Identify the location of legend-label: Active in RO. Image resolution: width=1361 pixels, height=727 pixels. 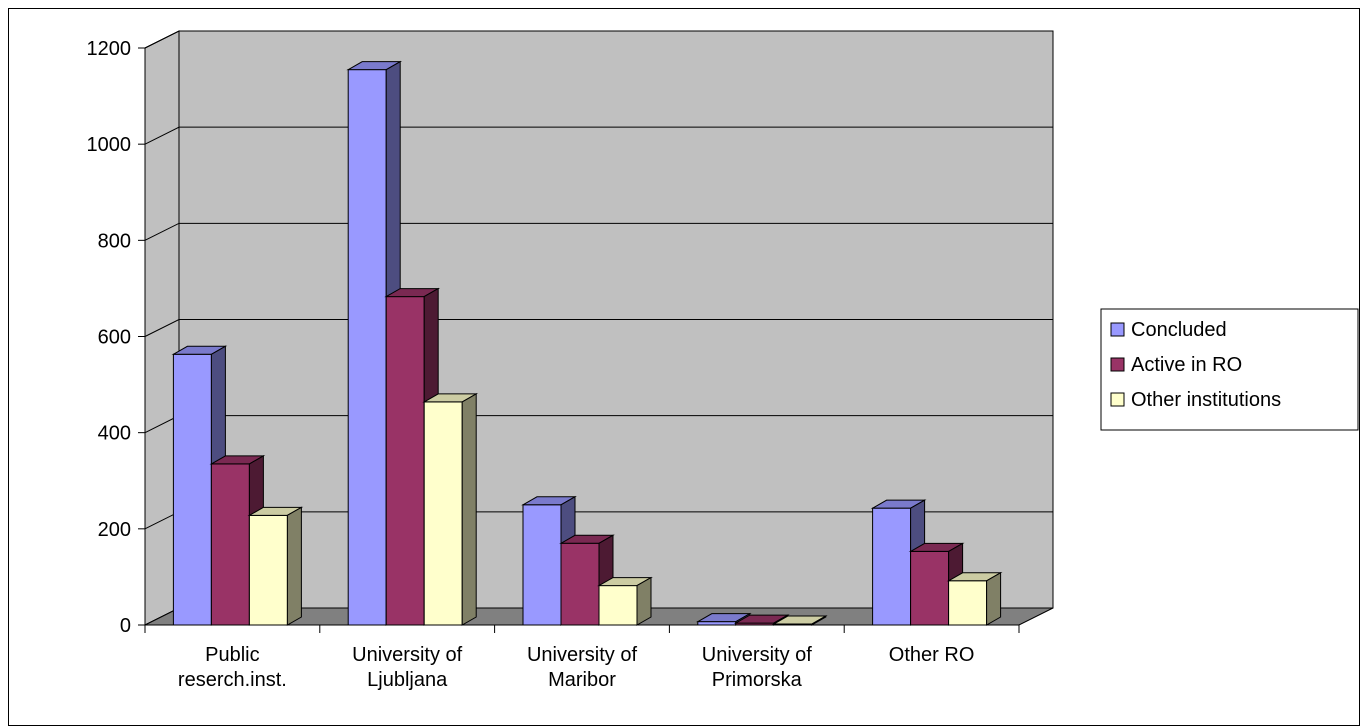
(1186, 365).